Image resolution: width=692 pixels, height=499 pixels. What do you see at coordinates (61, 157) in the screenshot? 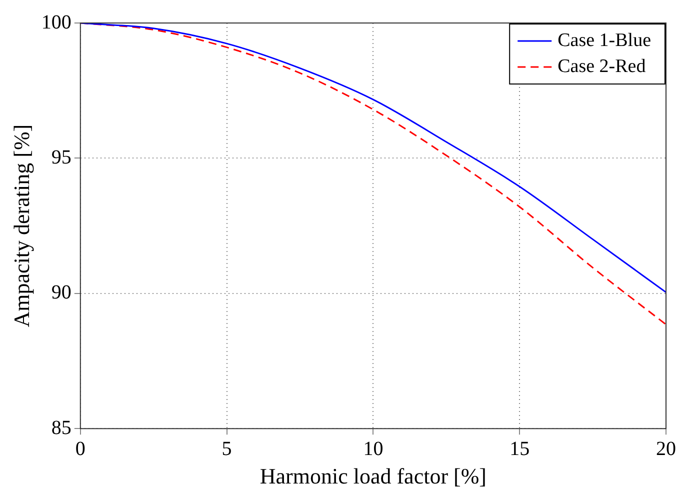
I see `y-tick-label: 95` at bounding box center [61, 157].